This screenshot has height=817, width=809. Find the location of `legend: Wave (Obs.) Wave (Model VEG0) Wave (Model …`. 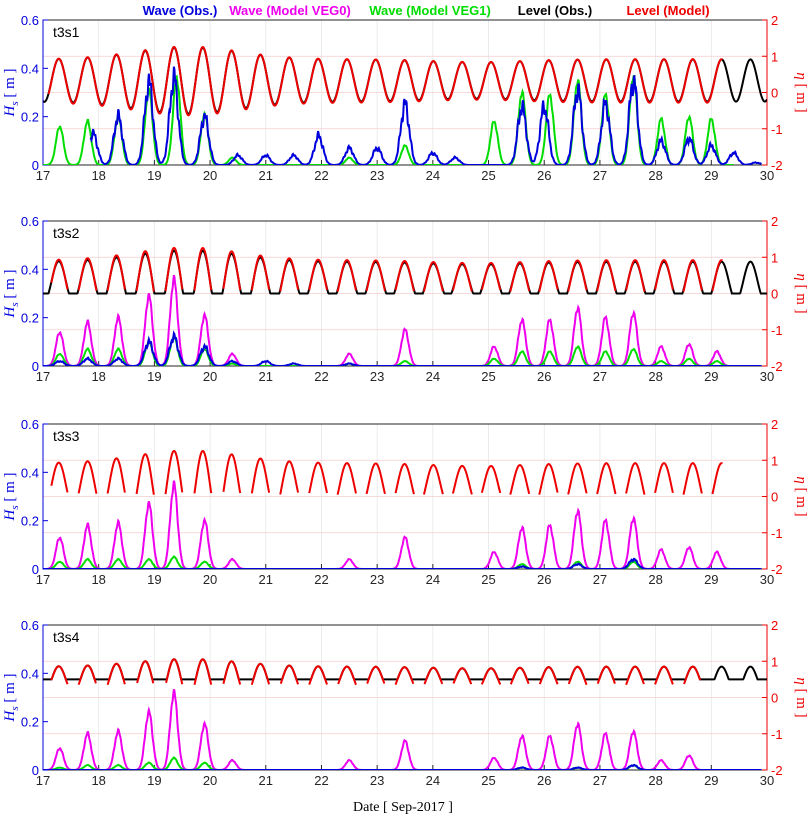

legend: Wave (Obs.) Wave (Model VEG0) Wave (Model … is located at coordinates (426, 10).